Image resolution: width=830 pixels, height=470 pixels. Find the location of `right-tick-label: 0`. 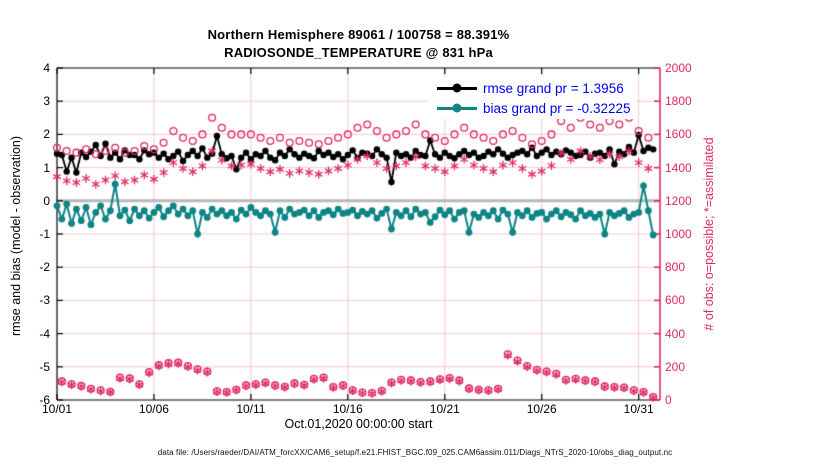

right-tick-label: 0 is located at coordinates (668, 400).